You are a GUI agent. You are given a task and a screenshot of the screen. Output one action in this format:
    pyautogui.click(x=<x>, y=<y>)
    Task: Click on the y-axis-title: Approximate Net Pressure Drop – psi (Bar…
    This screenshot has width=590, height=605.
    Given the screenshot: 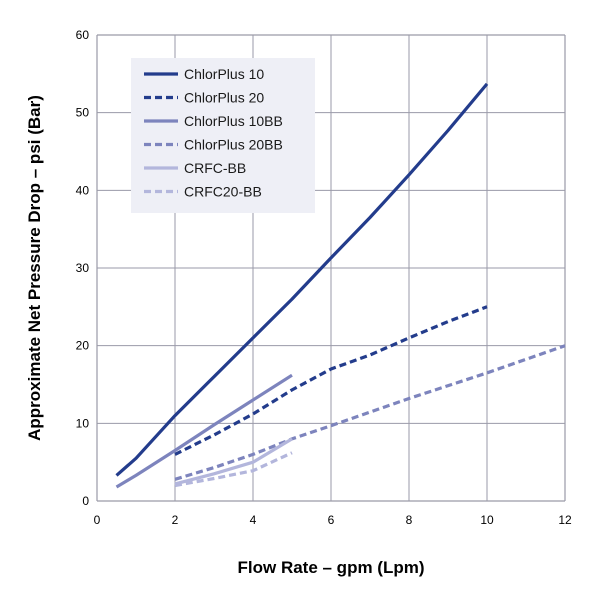 What is the action you would take?
    pyautogui.click(x=34, y=268)
    